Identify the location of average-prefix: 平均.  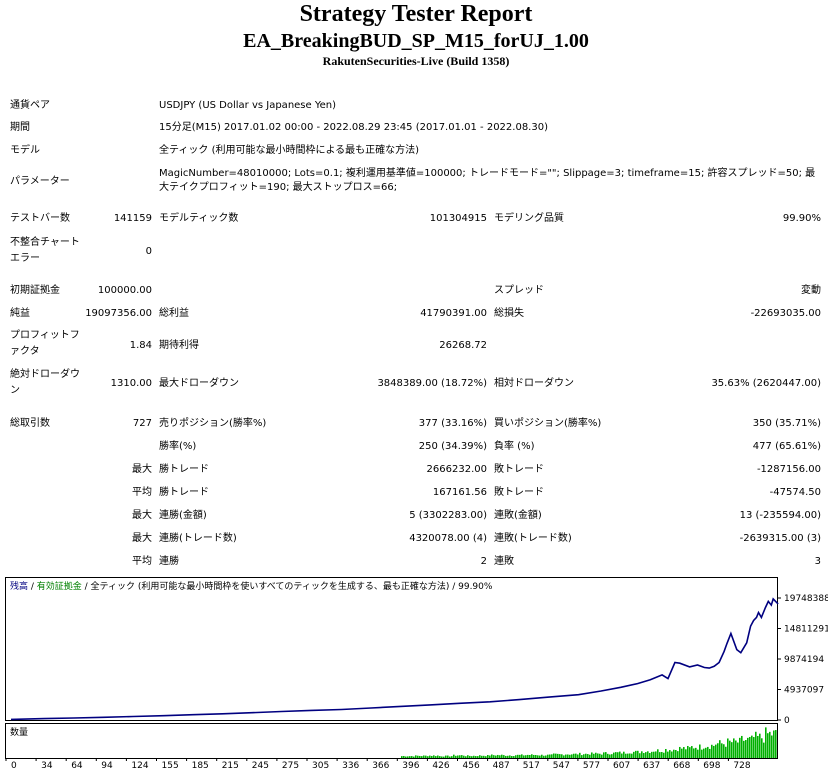
(142, 492).